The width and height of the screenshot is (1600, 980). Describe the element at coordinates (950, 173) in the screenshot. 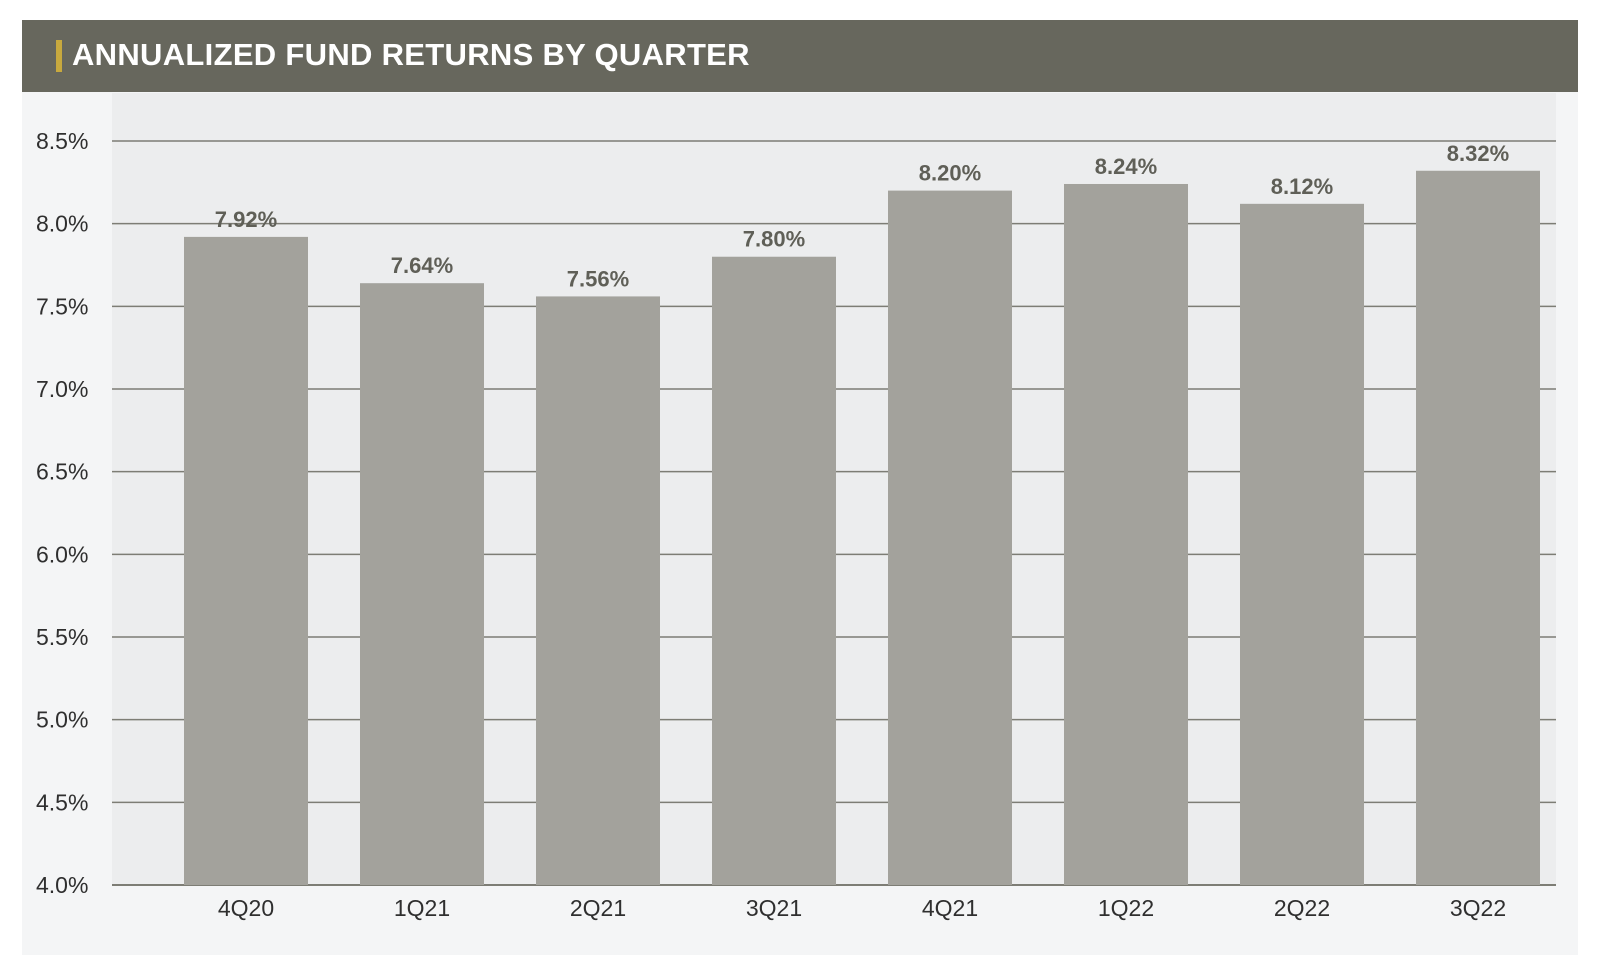

I see `data-label: 8.20%` at that location.